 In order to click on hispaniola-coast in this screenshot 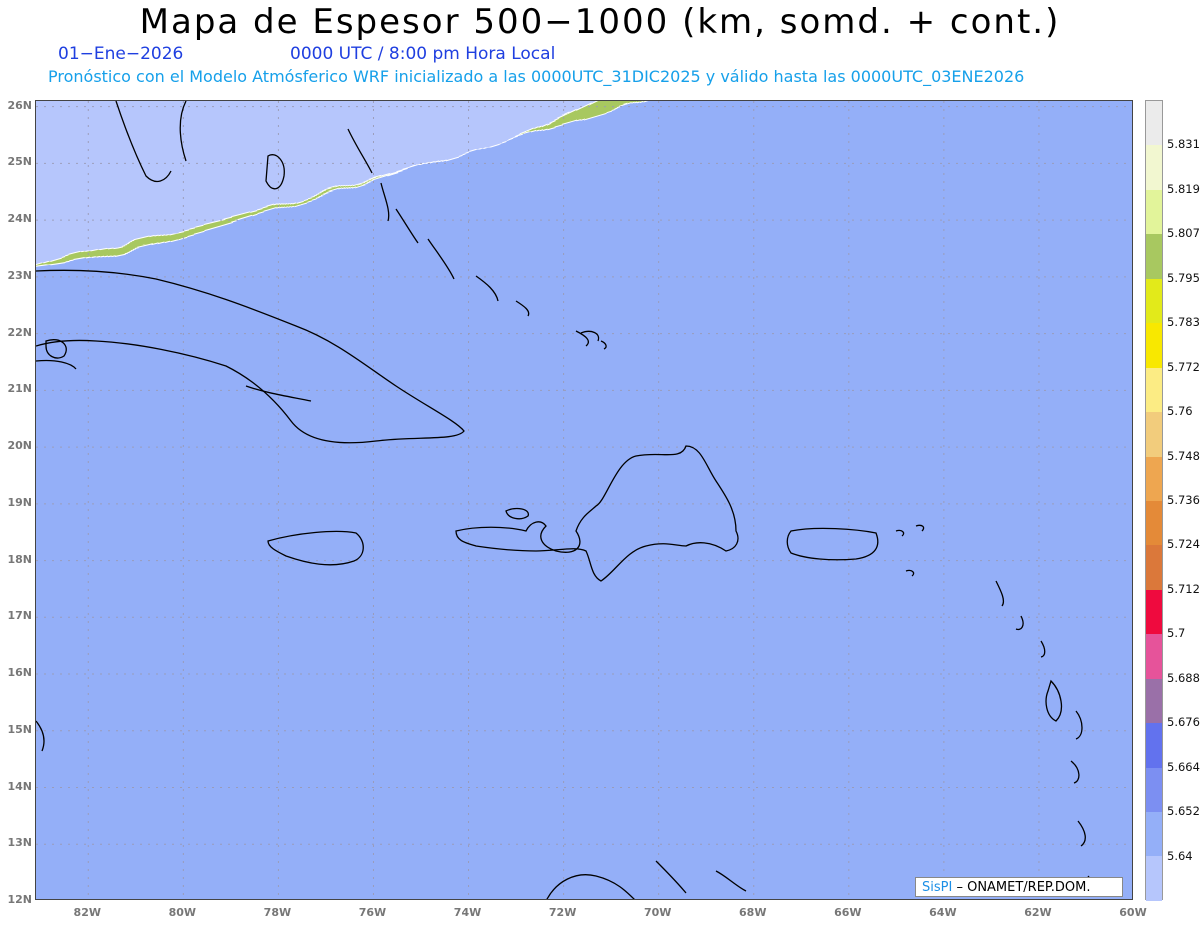, I will do `click(597, 513)`.